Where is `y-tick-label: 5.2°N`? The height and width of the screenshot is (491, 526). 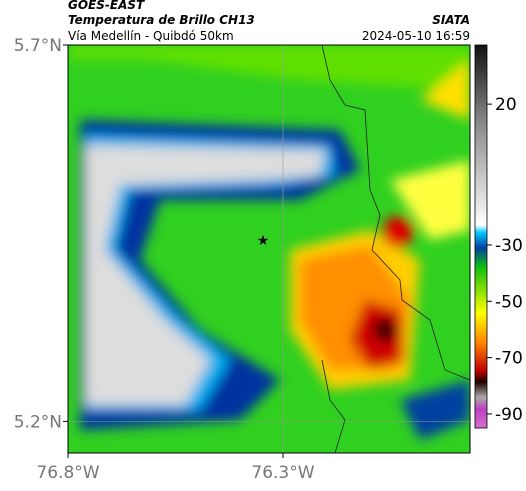
y-tick-label: 5.2°N is located at coordinates (38, 422).